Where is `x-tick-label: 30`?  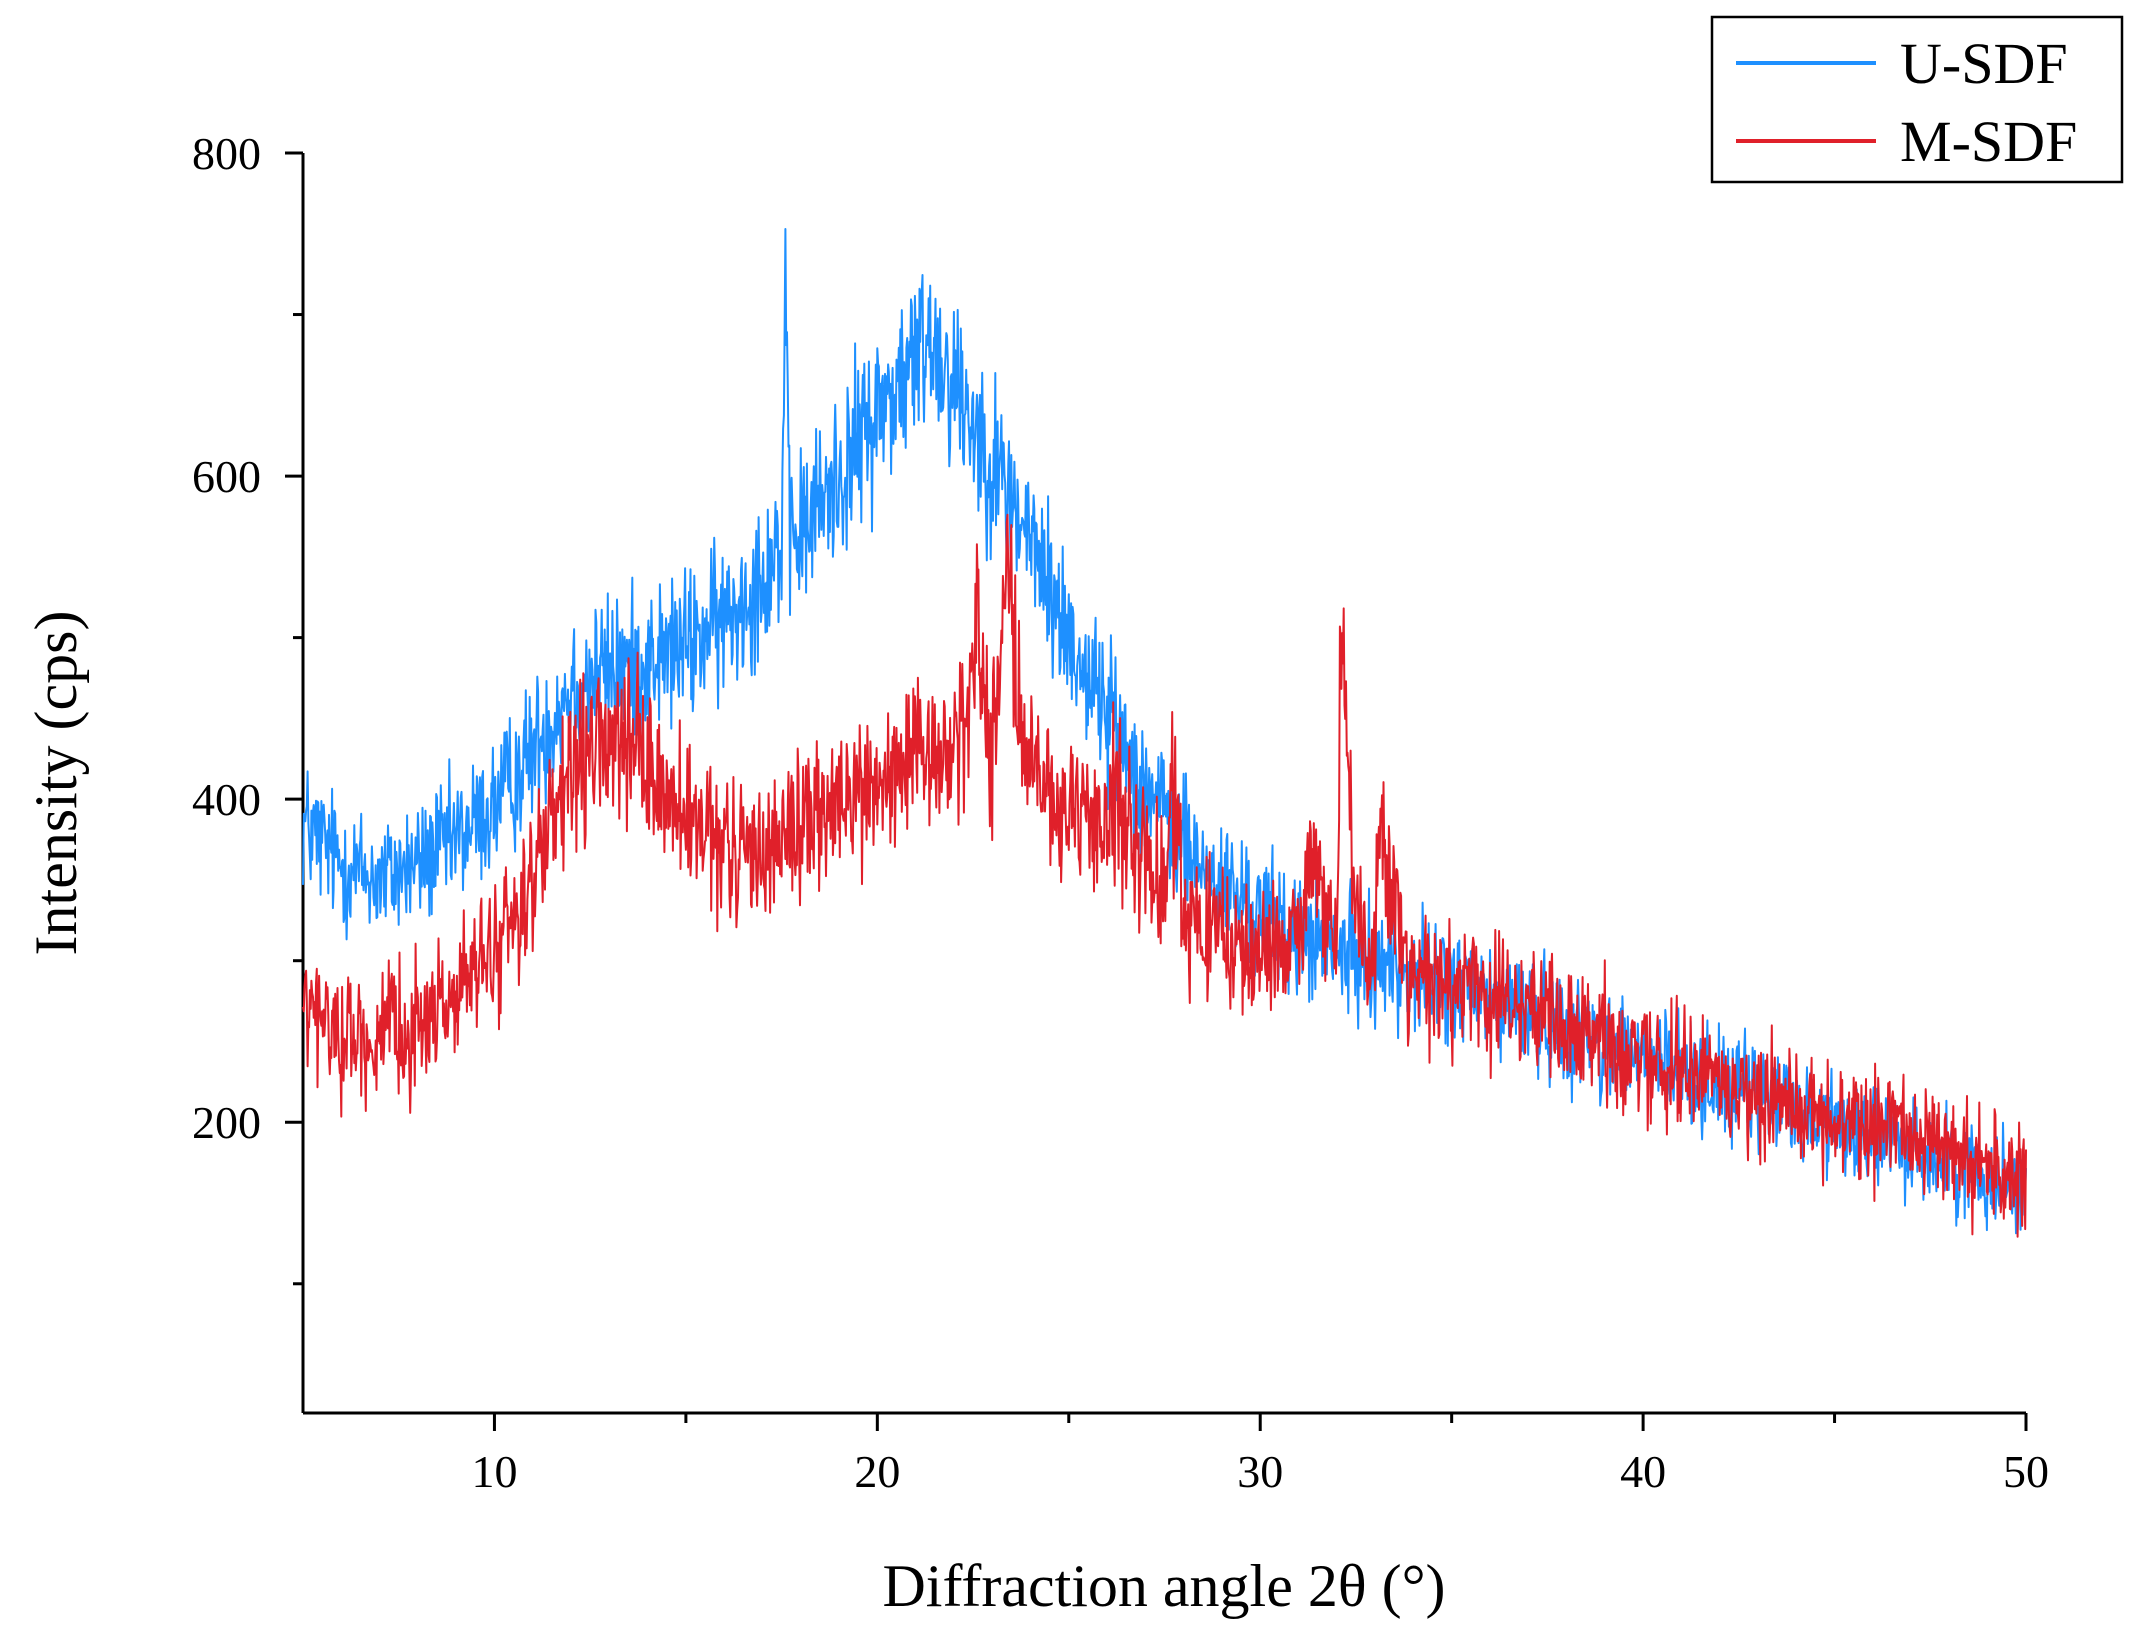
x-tick-label: 30 is located at coordinates (1260, 1471).